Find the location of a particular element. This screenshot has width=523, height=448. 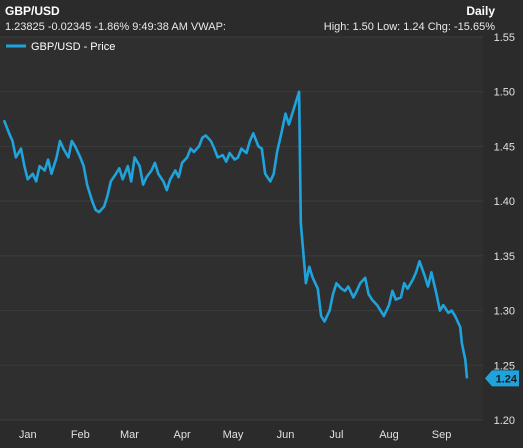

y-tick-label: 1.30 is located at coordinates (504, 312).